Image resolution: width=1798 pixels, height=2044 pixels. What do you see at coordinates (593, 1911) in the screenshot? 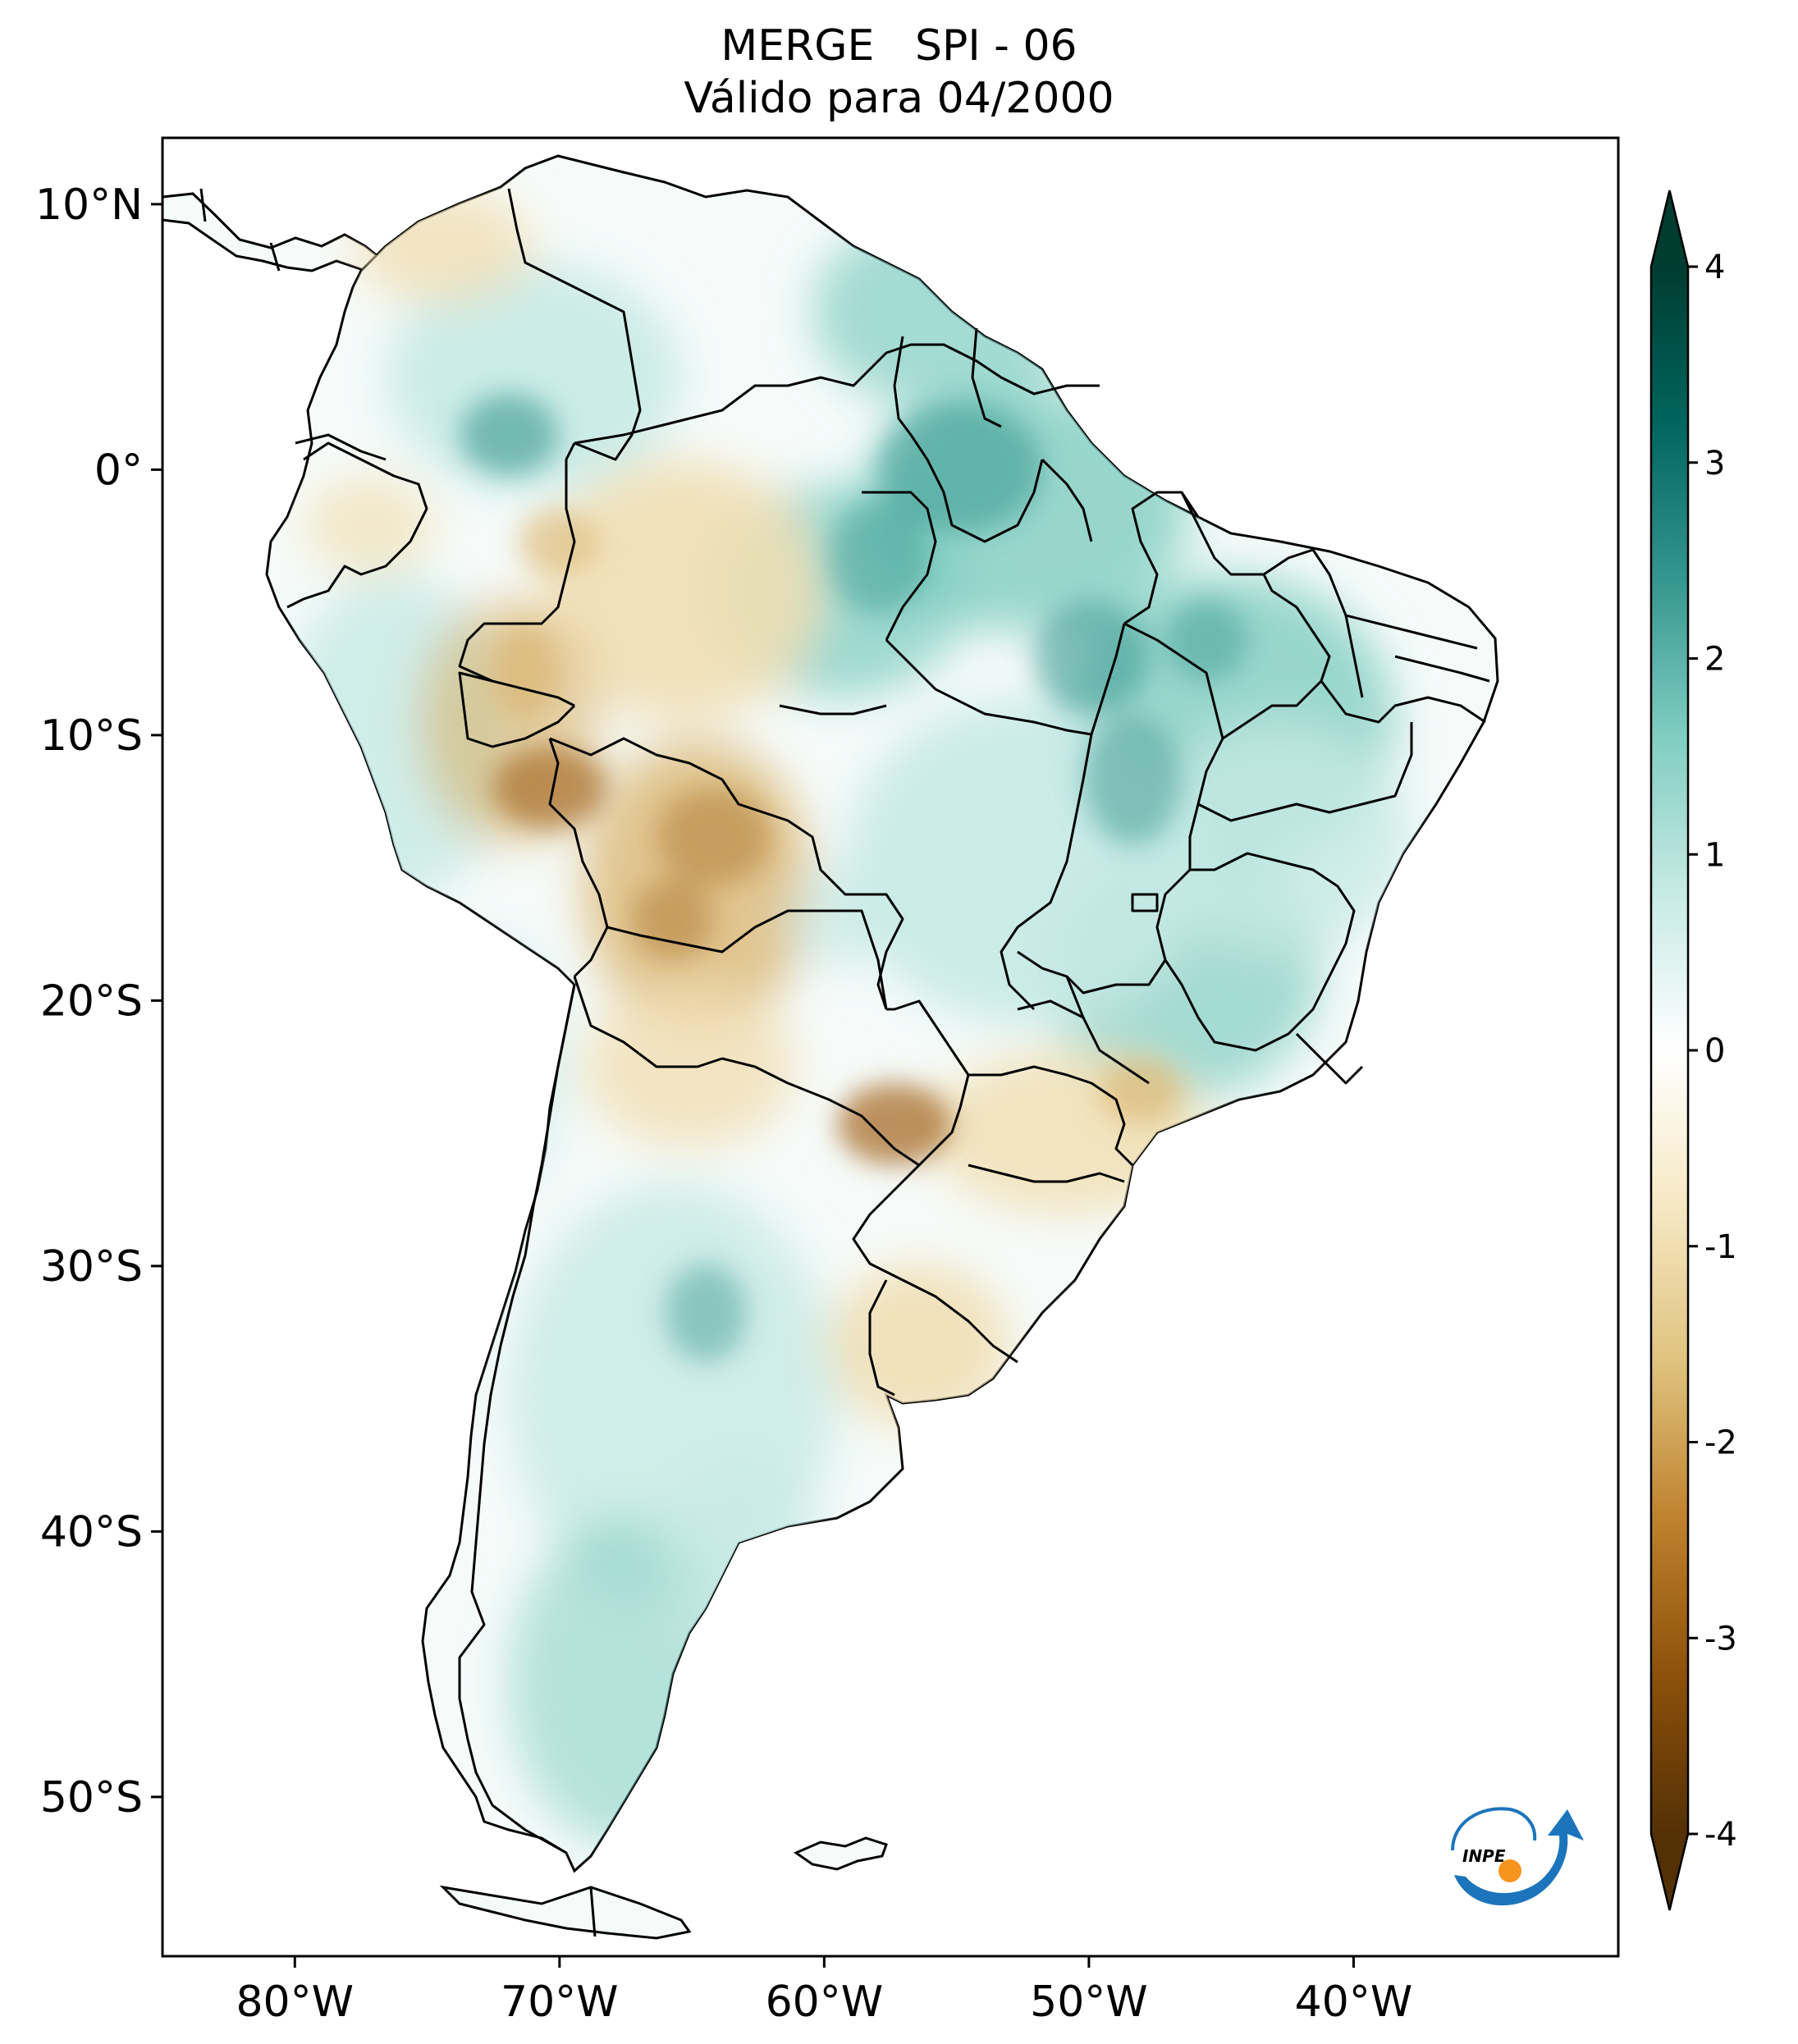
I see `border-tierra-del-fuego` at bounding box center [593, 1911].